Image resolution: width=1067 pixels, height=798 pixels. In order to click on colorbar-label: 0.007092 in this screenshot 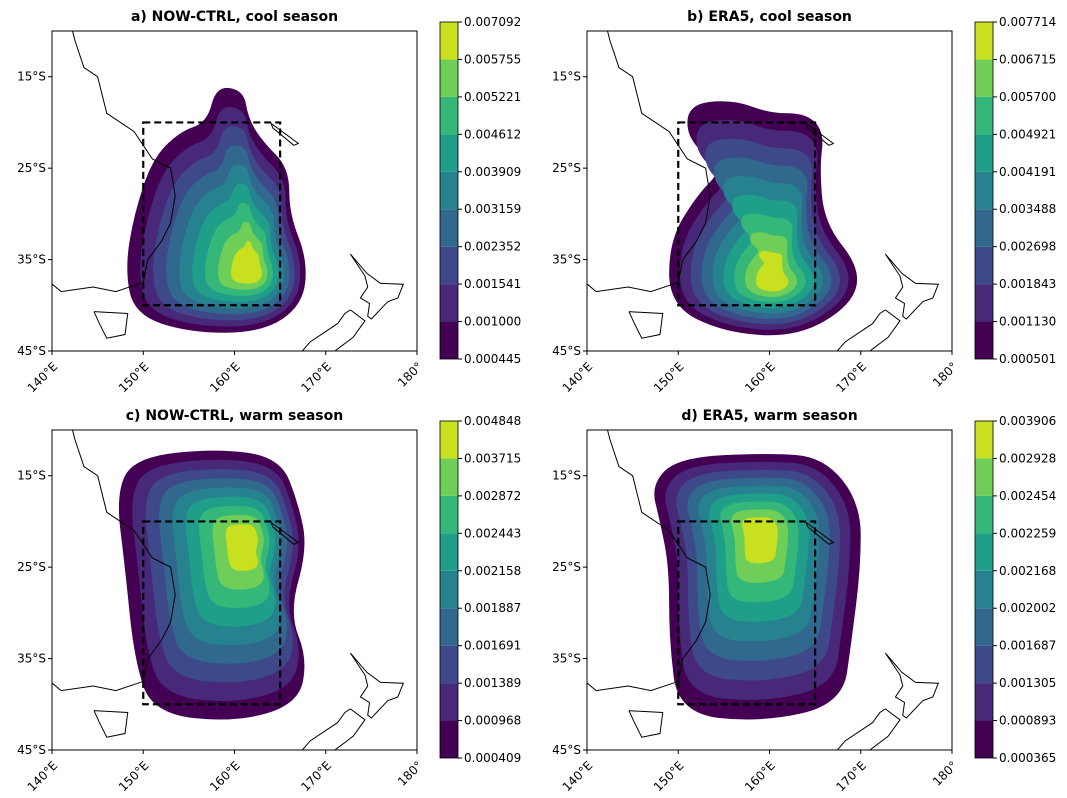, I will do `click(492, 22)`.